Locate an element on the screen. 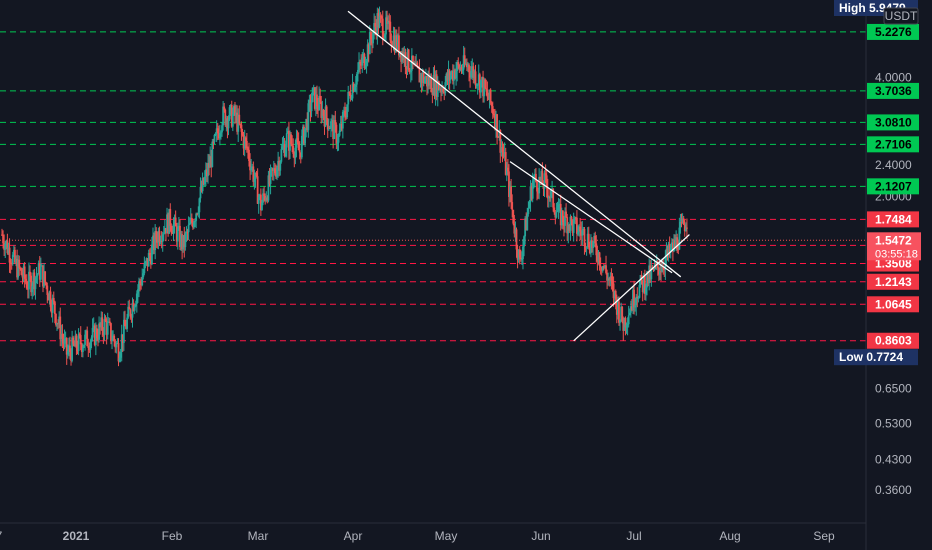 The image size is (932, 550). price-tick-label: 2.4000 is located at coordinates (893, 165).